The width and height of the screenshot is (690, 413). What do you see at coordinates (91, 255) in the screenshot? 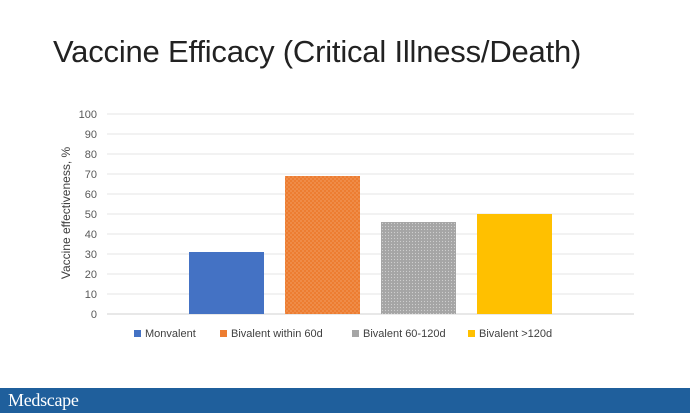
I see `y-tick-label: 30` at bounding box center [91, 255].